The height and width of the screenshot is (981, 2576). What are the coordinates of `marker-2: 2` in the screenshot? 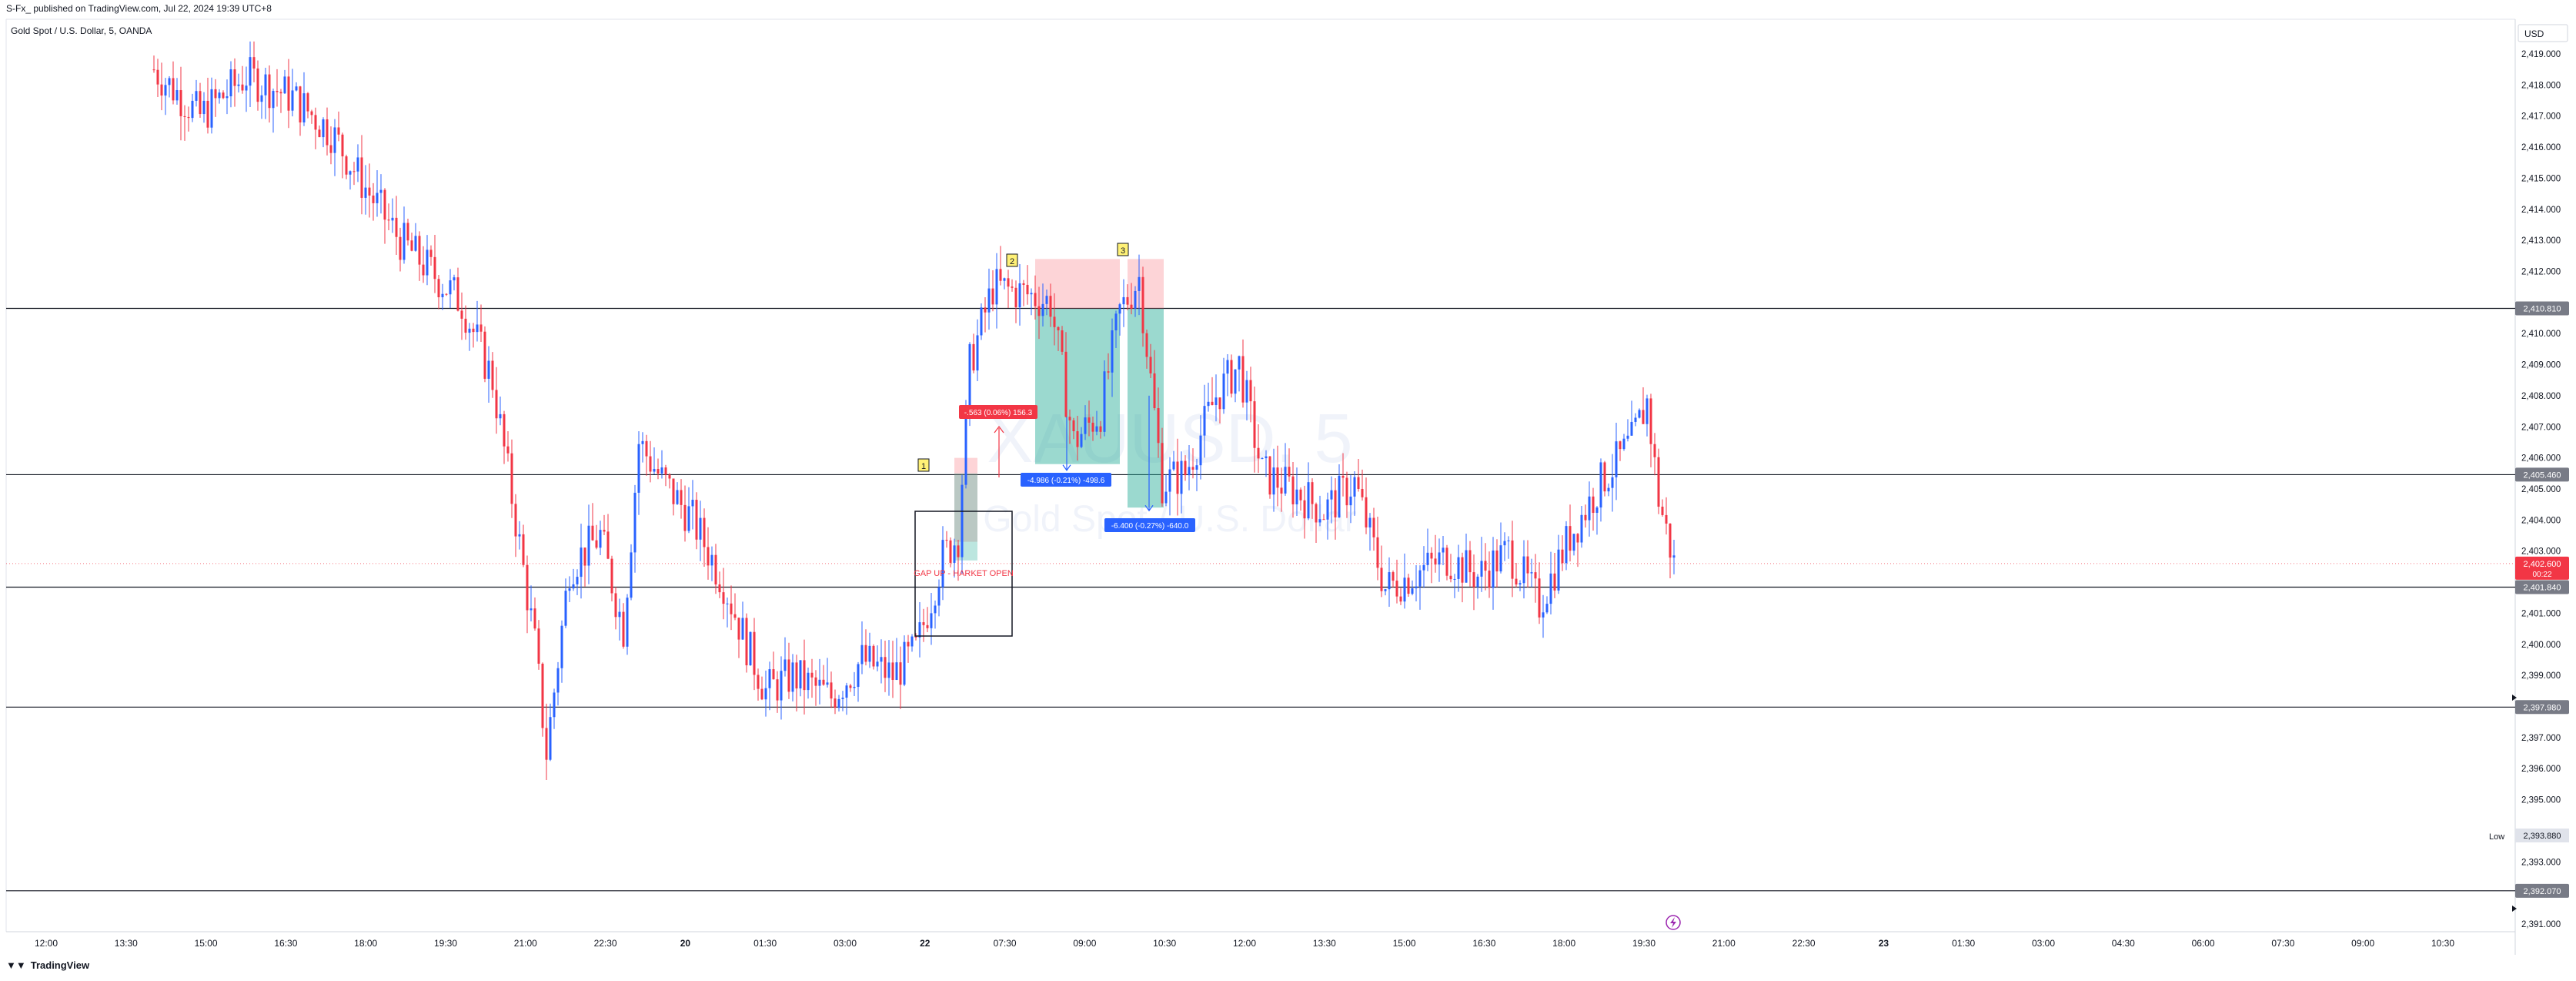 It's located at (1012, 260).